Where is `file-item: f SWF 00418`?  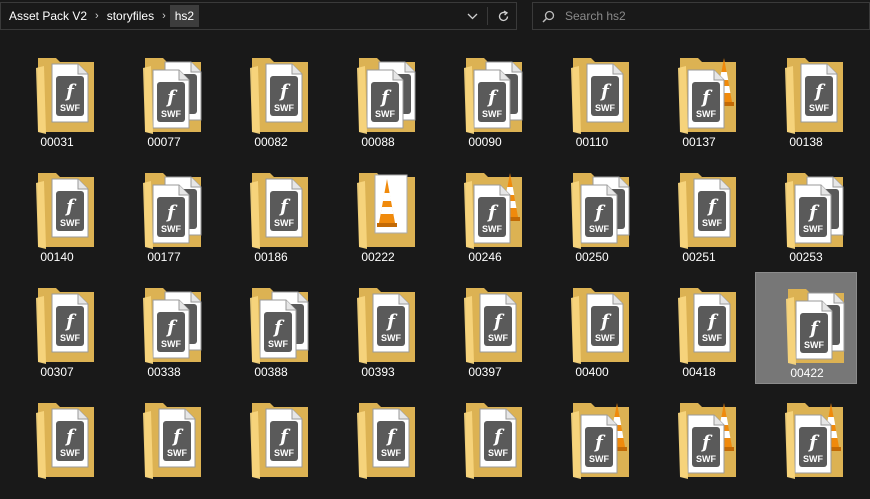 file-item: f SWF 00418 is located at coordinates (699, 328).